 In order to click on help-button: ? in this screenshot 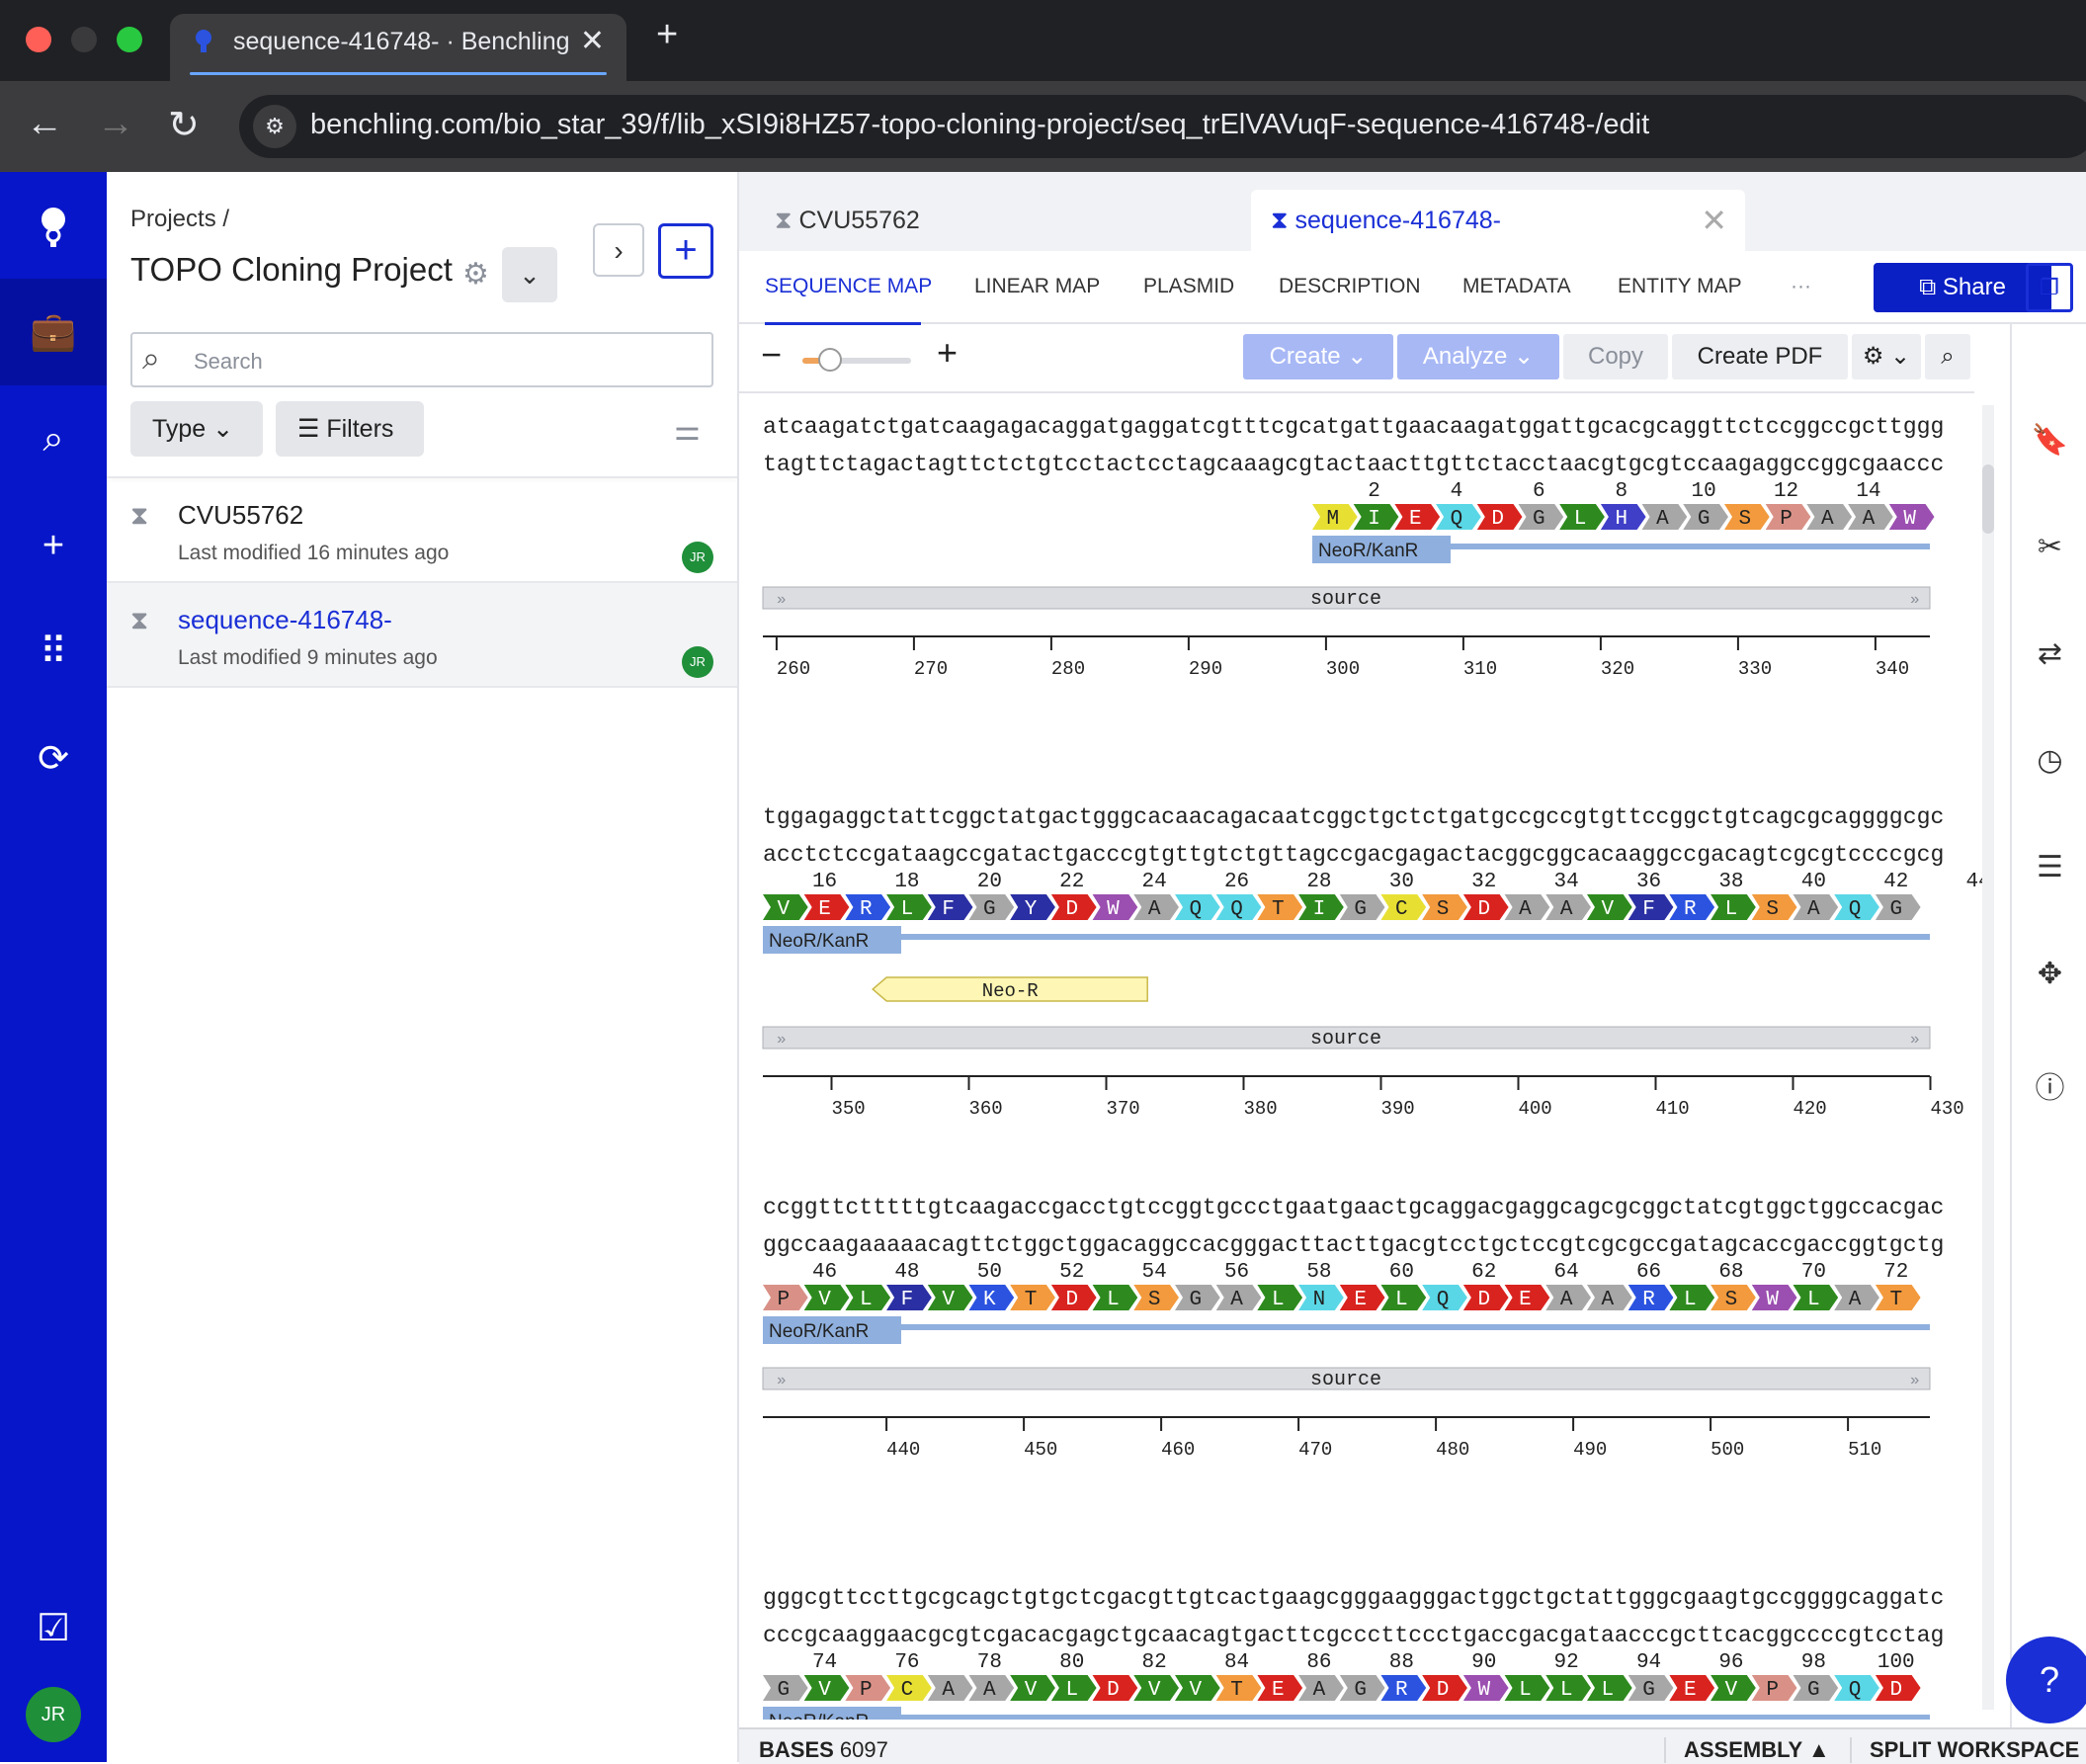, I will do `click(2046, 1680)`.